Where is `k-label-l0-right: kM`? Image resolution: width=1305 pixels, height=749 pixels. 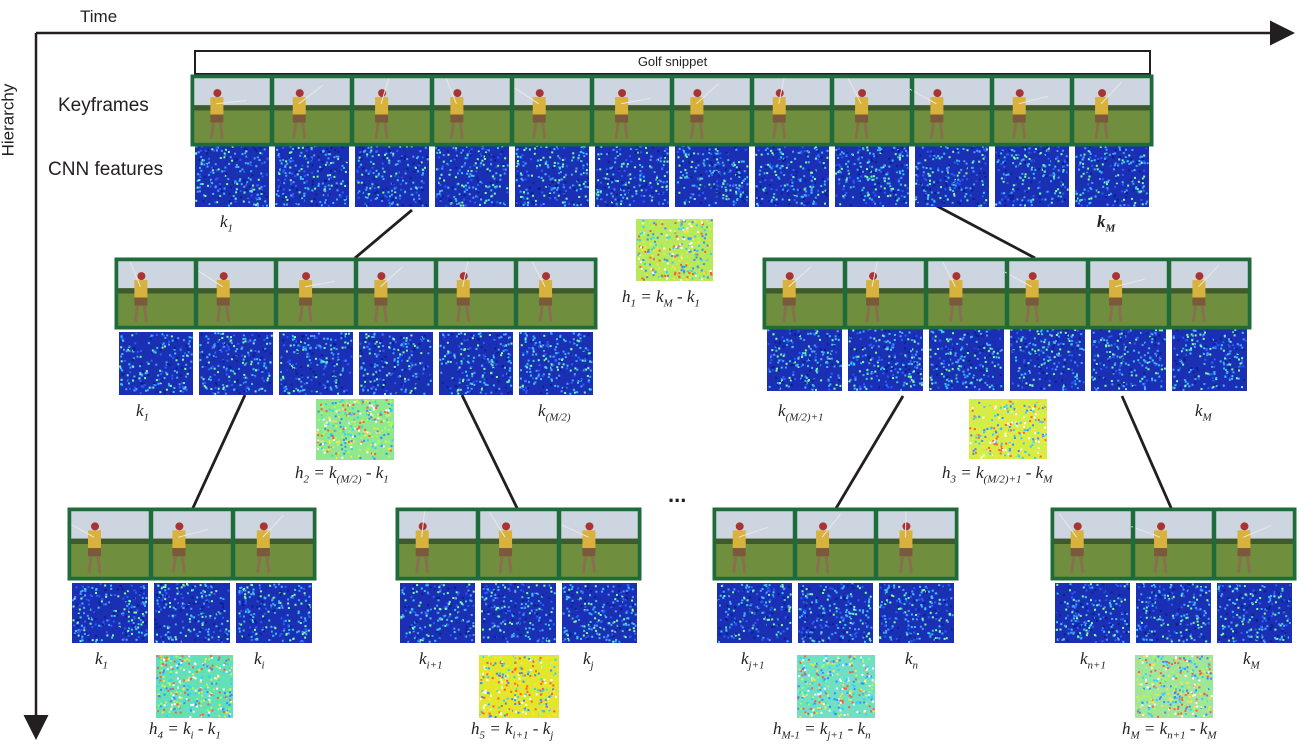 k-label-l0-right: kM is located at coordinates (1106, 223).